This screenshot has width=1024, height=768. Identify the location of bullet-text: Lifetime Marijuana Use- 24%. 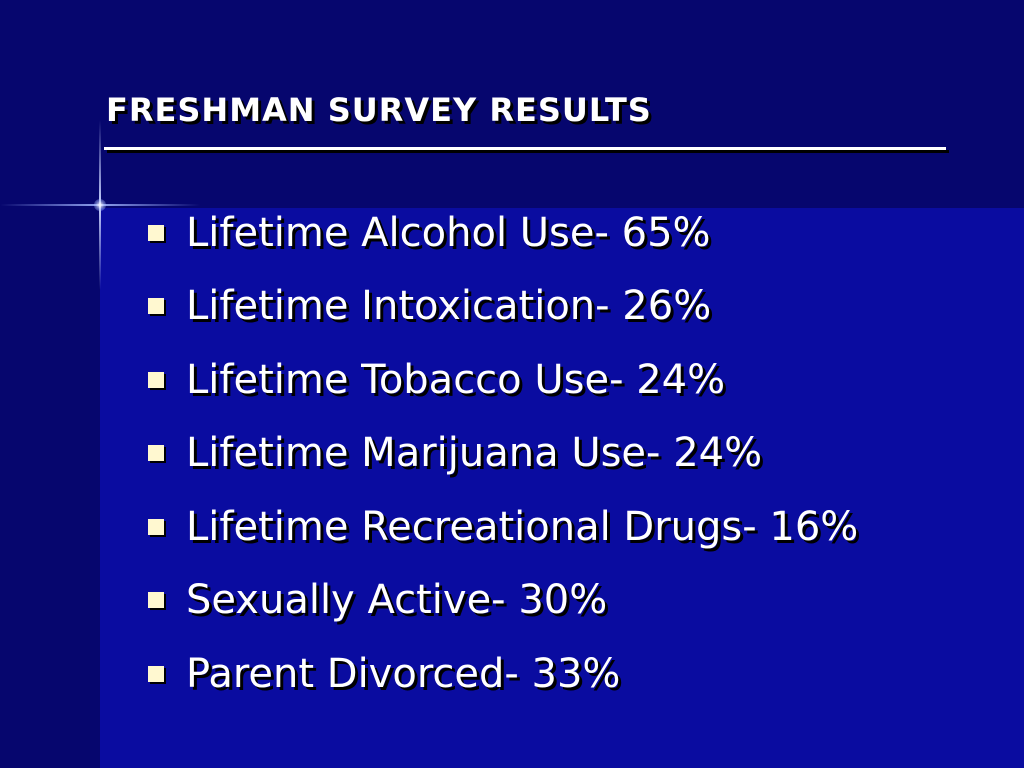
(474, 453).